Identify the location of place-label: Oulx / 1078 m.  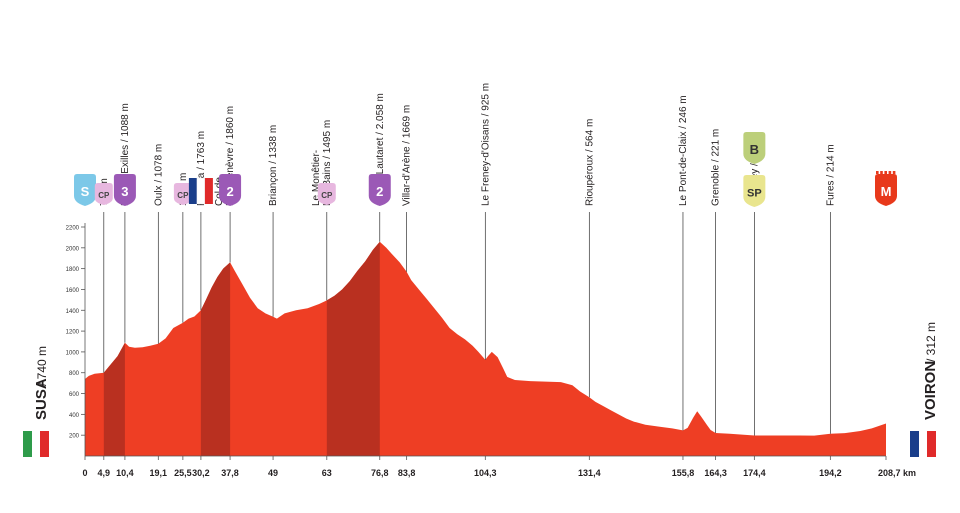
(158, 175).